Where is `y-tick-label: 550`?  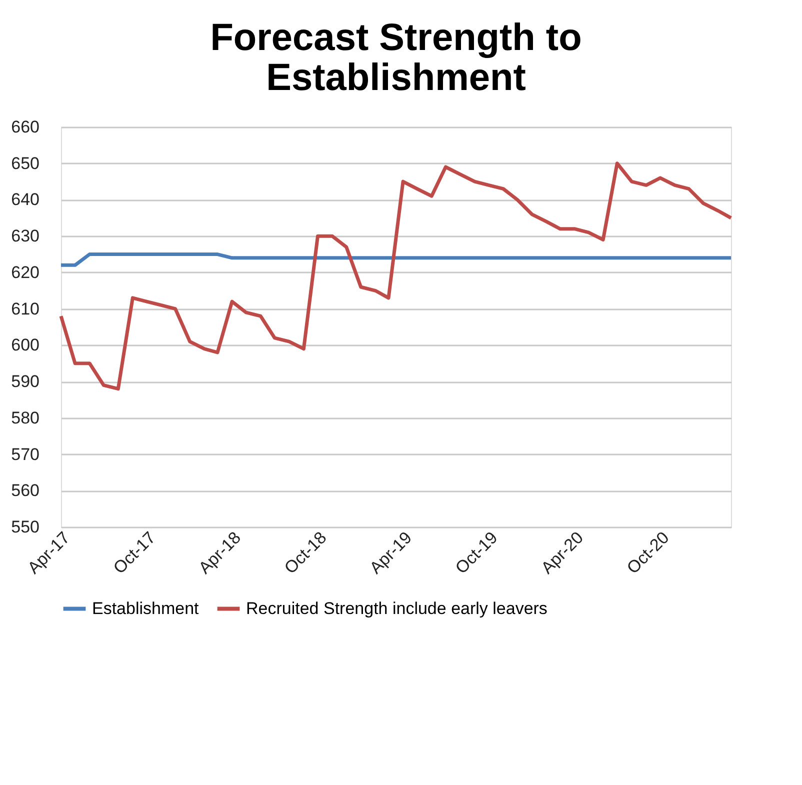 y-tick-label: 550 is located at coordinates (25, 527).